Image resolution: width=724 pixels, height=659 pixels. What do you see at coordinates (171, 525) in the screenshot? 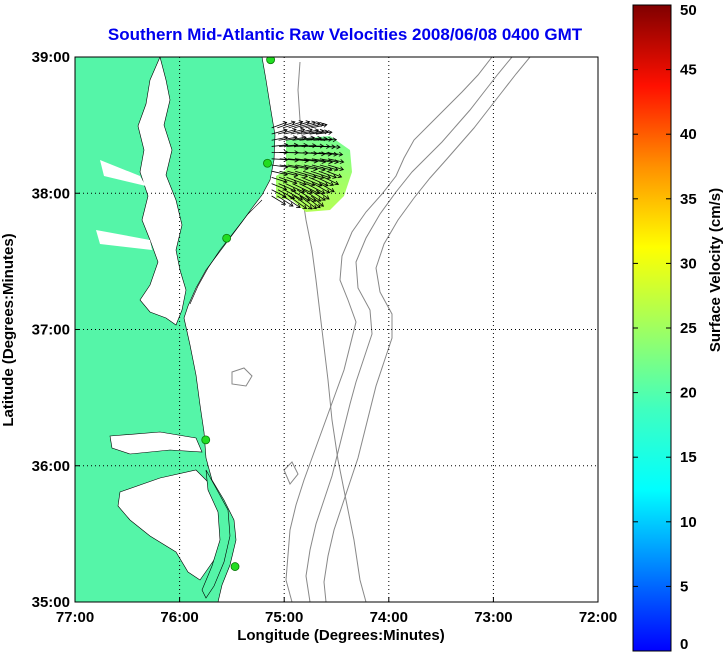
I see `pamlico-sound` at bounding box center [171, 525].